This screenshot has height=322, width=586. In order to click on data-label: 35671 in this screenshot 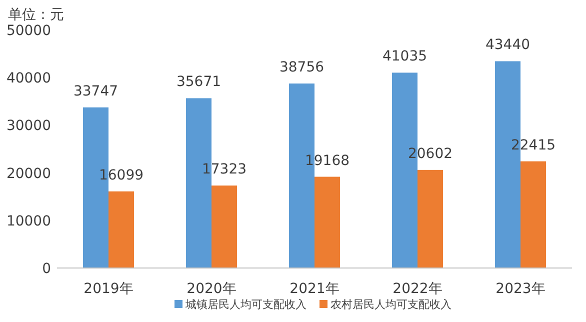, I will do `click(199, 82)`.